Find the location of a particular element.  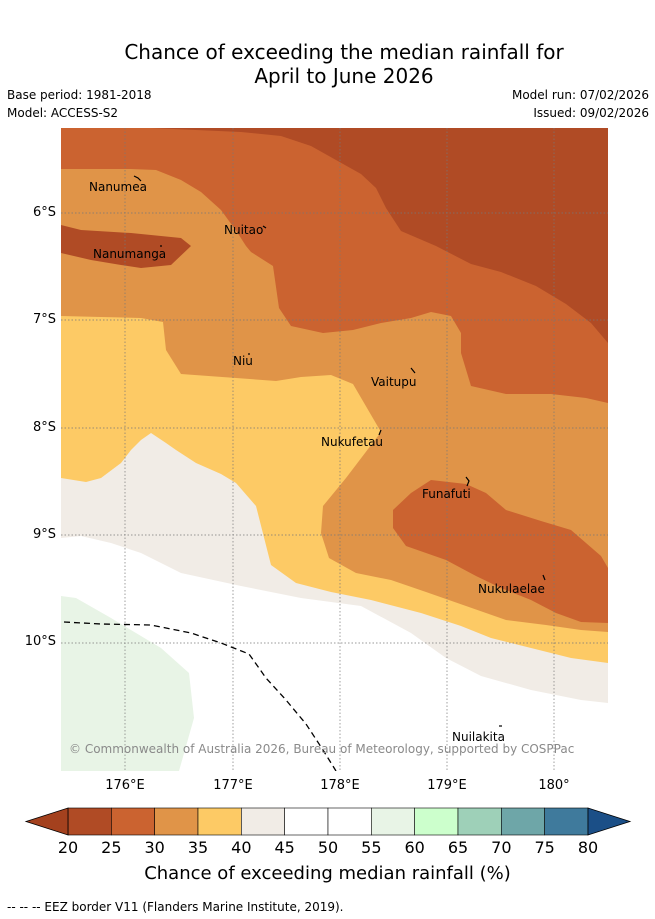

lat-label-9s: 9°S is located at coordinates (44, 534).